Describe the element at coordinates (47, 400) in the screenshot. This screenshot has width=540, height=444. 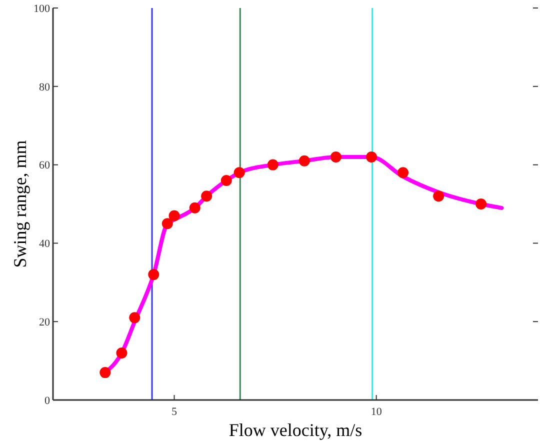
I see `y-tick-label: 0` at that location.